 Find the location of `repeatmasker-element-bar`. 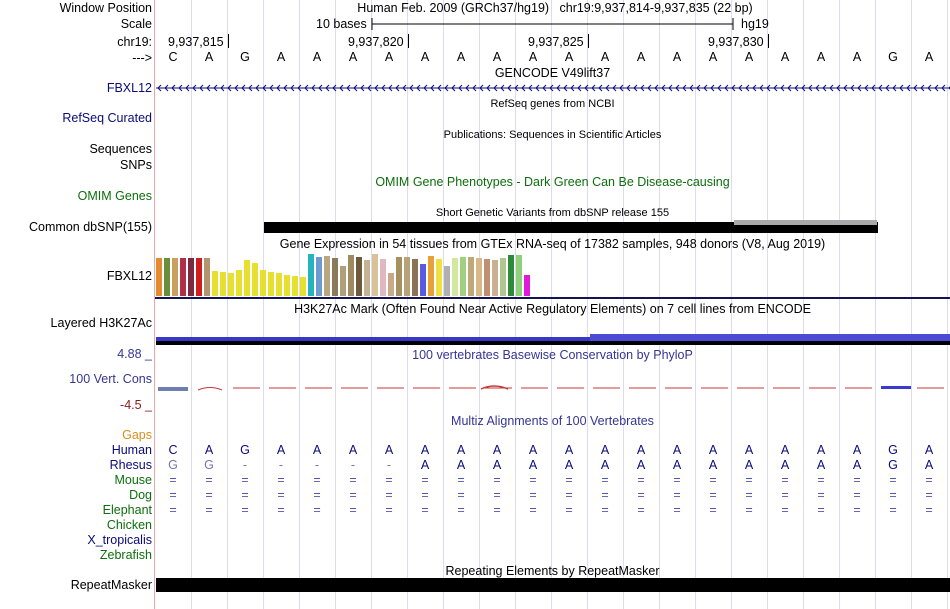

repeatmasker-element-bar is located at coordinates (553, 585).